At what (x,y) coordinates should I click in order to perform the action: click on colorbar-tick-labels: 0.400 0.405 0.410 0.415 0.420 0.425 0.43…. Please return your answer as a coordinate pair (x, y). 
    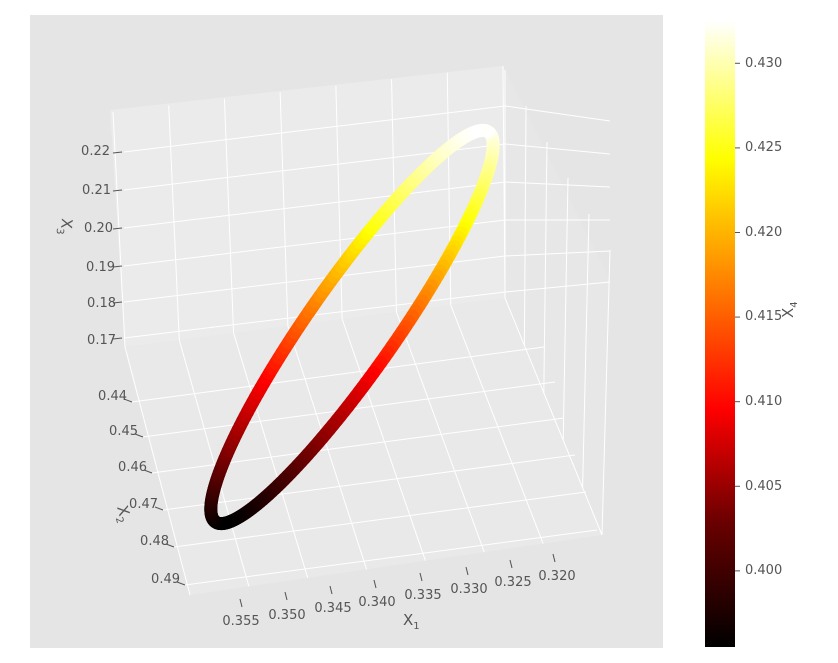
    Looking at the image, I should click on (763, 317).